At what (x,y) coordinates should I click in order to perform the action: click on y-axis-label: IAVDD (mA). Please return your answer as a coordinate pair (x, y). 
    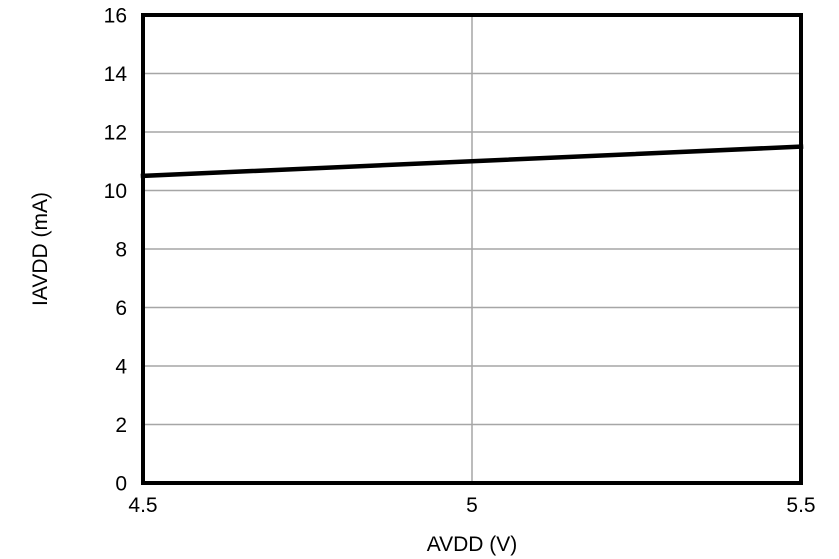
    Looking at the image, I should click on (40, 249).